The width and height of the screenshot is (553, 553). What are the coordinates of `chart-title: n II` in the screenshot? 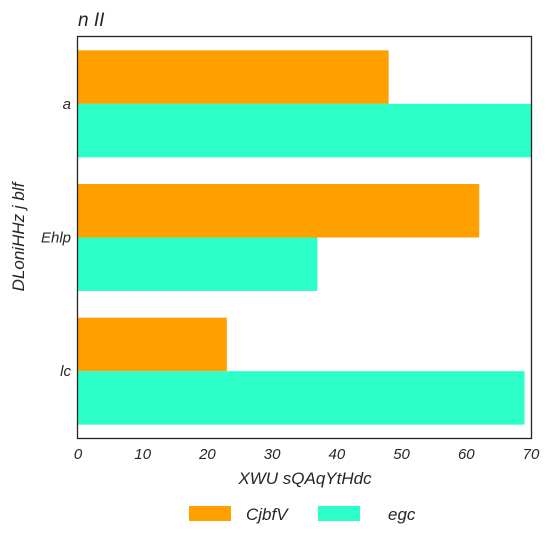 It's located at (91, 20).